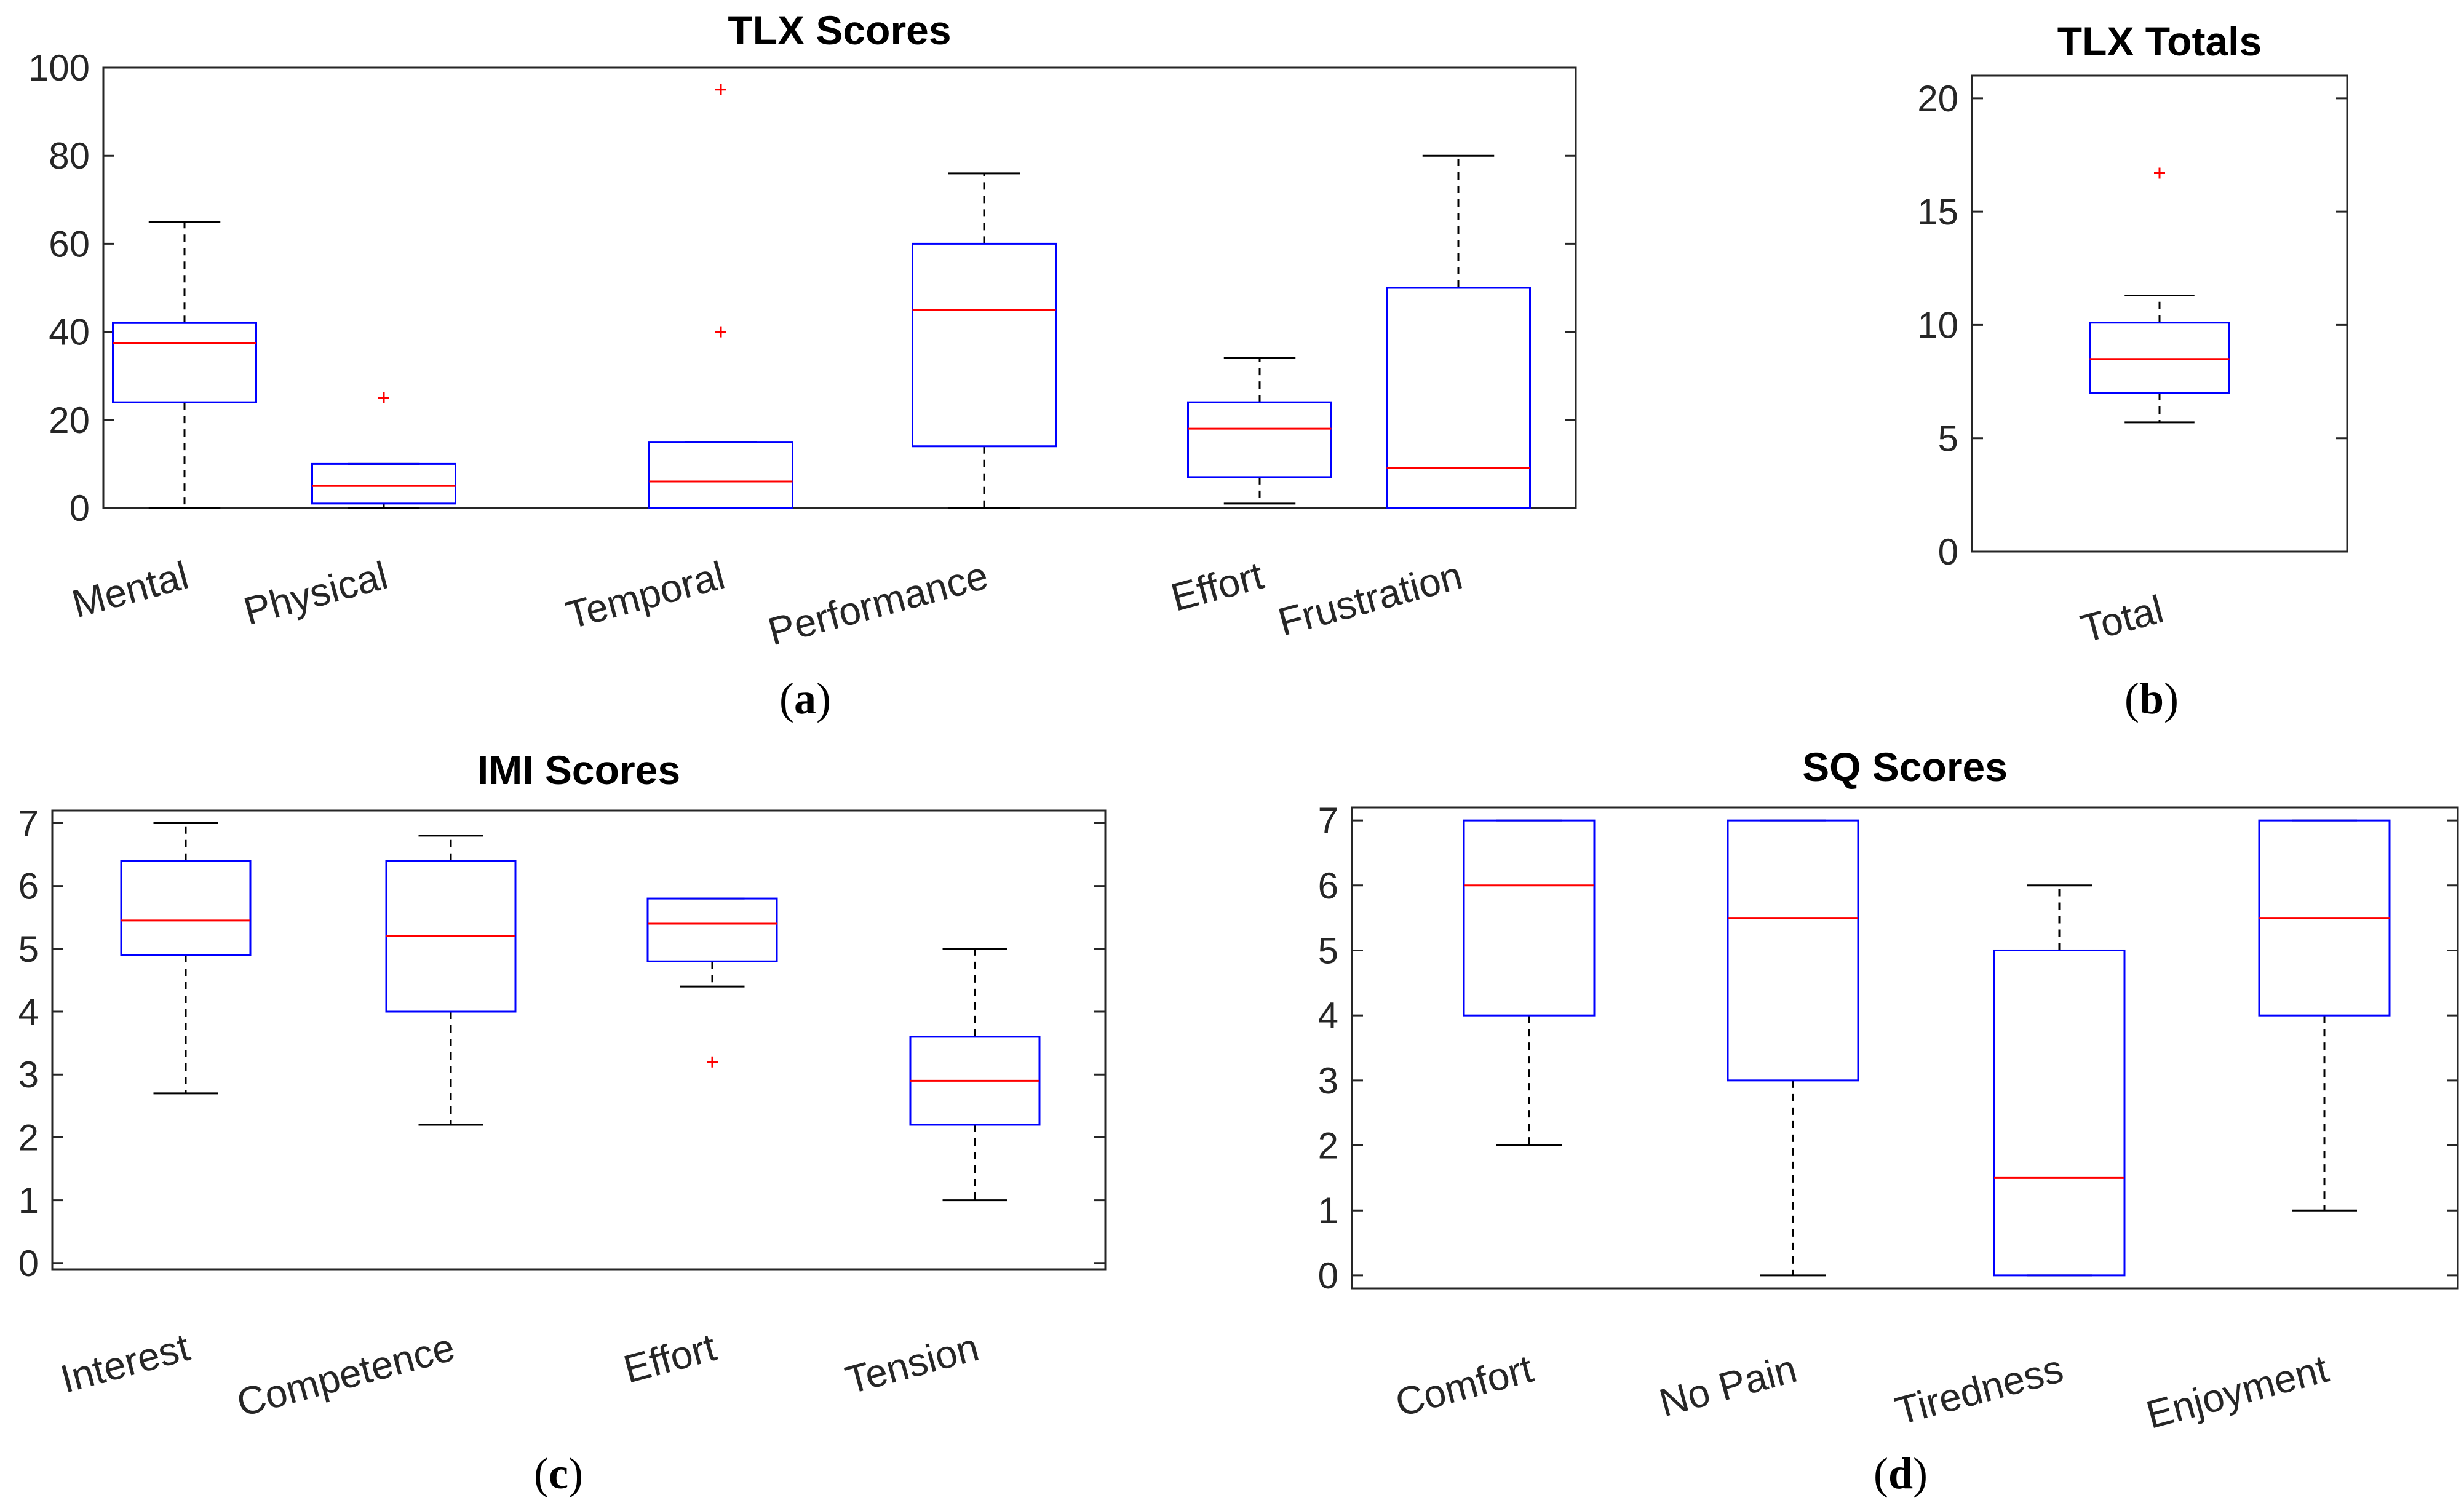 Image resolution: width=2464 pixels, height=1503 pixels. Describe the element at coordinates (2151, 698) in the screenshot. I see `subfigure-label-b: (b)` at that location.